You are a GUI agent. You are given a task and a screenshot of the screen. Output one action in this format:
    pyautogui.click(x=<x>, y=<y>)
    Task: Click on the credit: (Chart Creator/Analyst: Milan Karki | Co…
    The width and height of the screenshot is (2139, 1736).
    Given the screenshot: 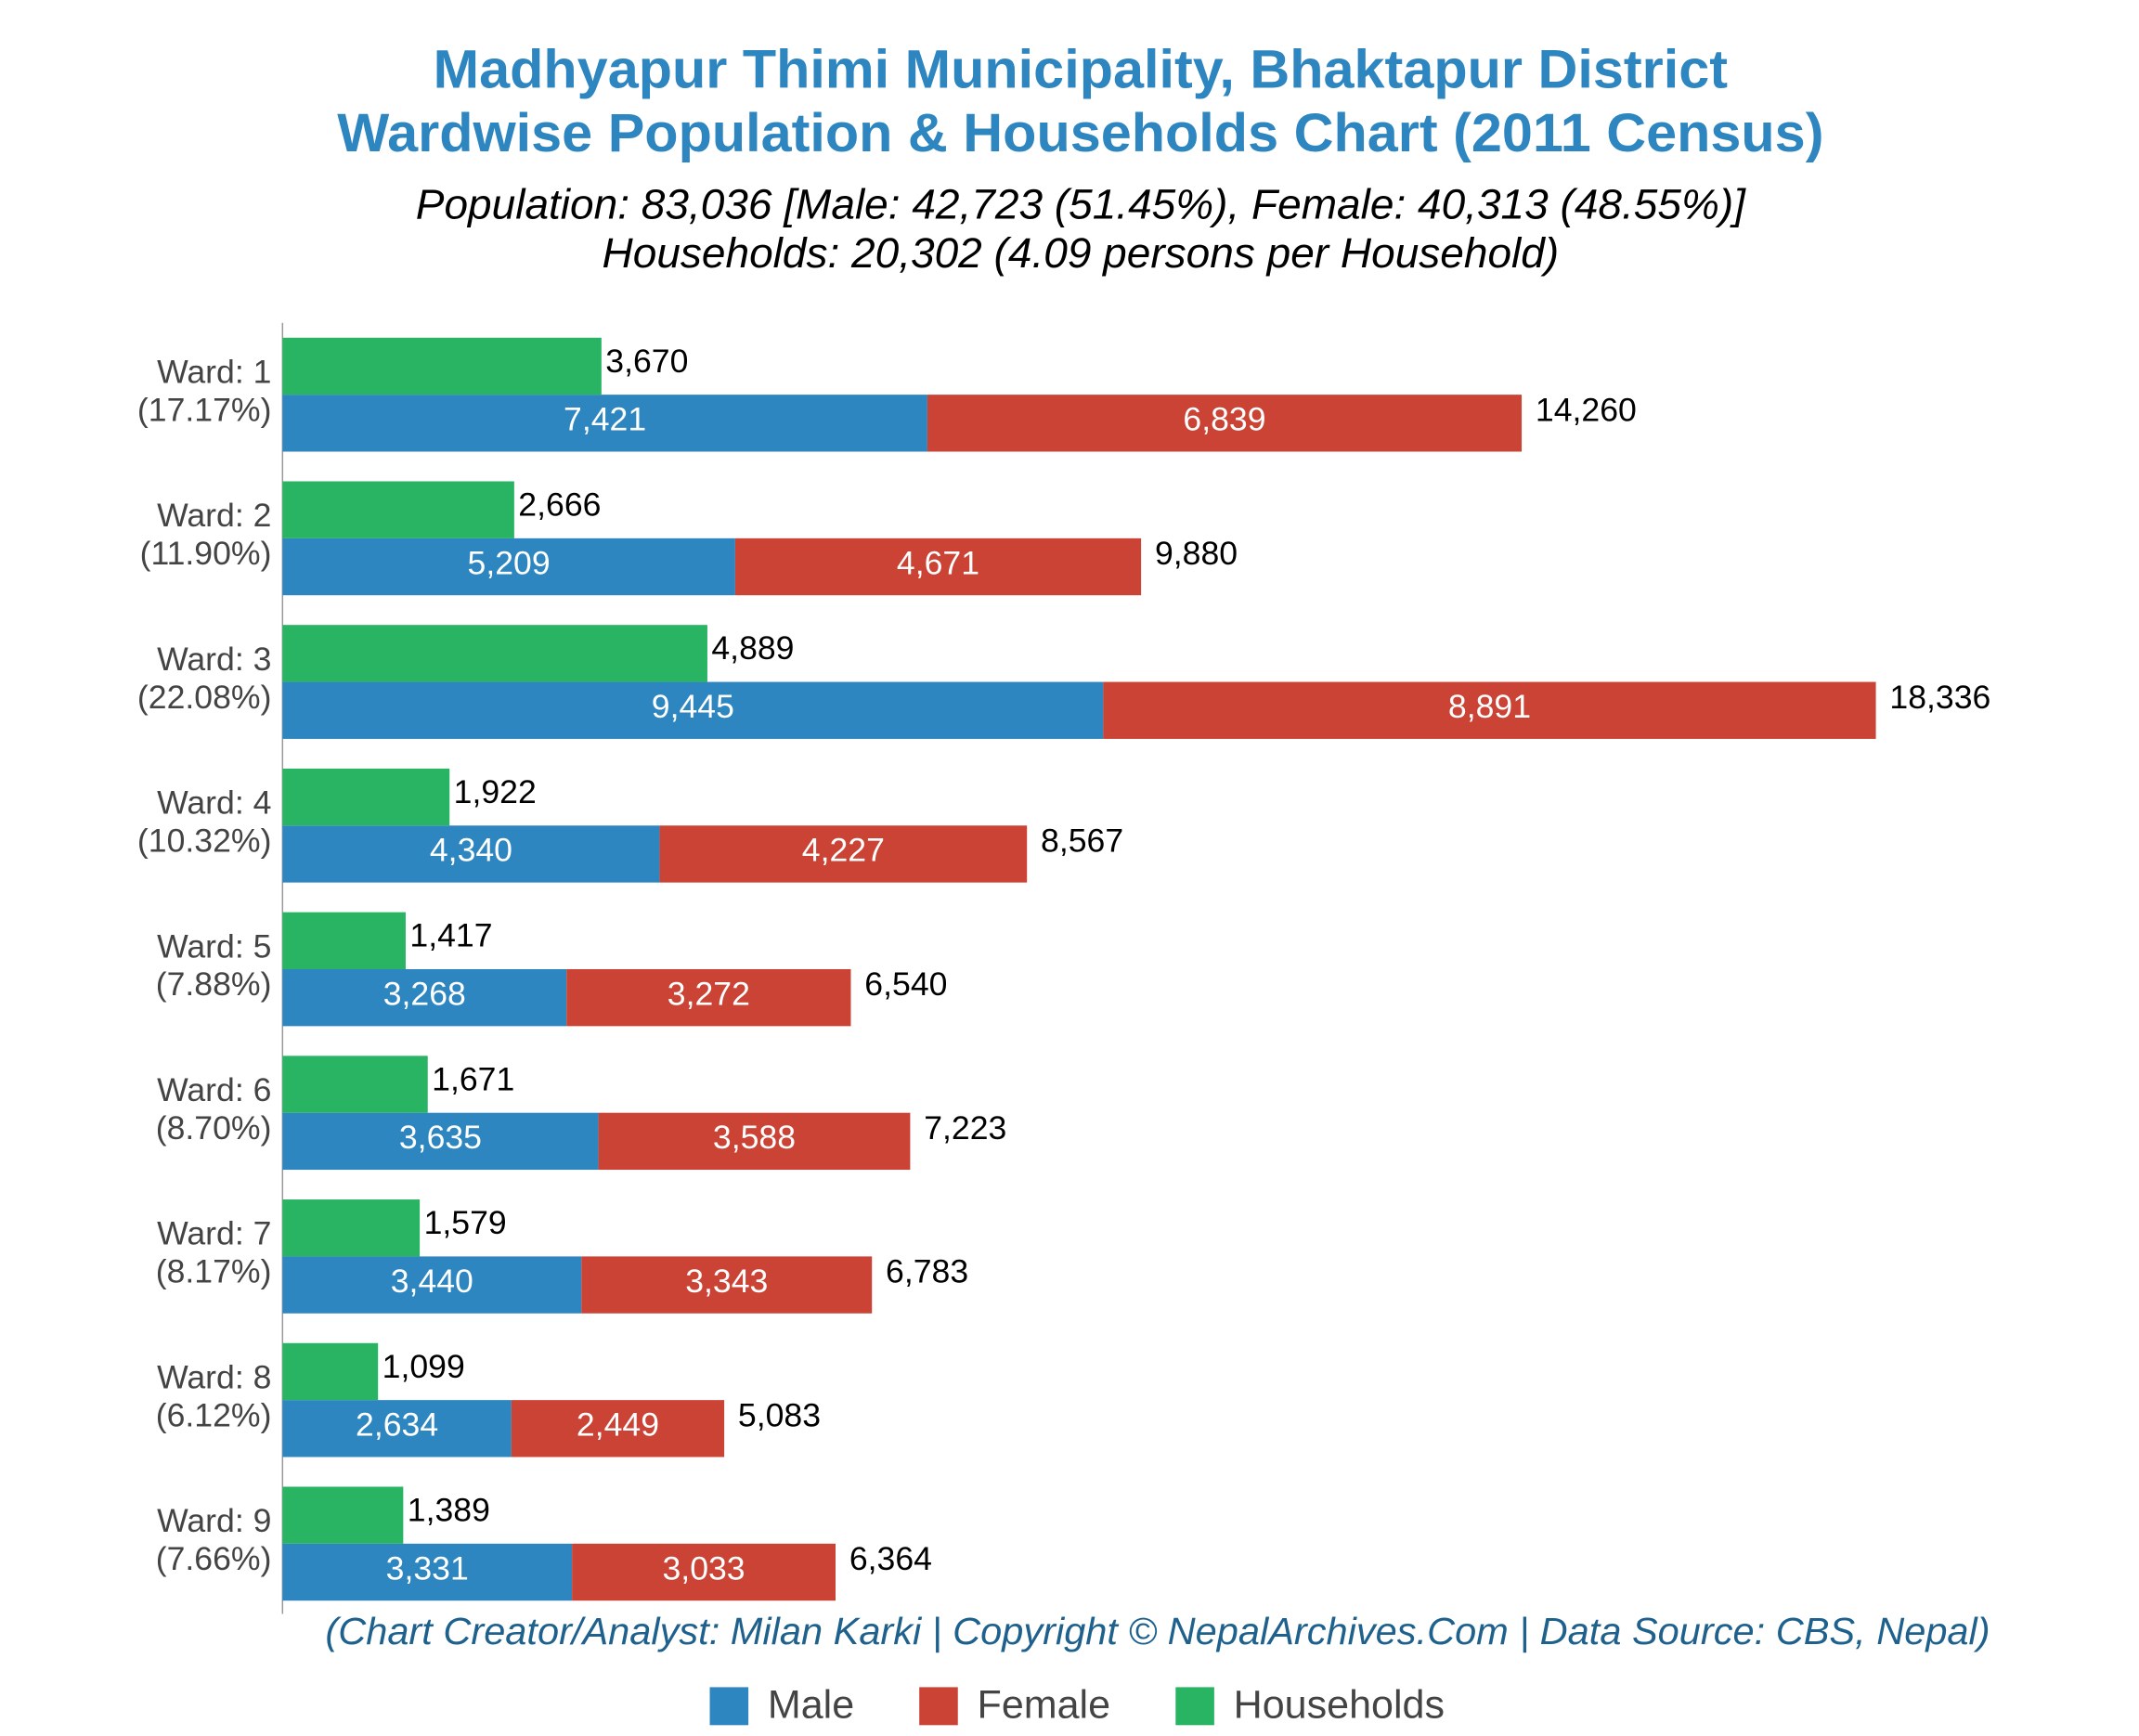 What is the action you would take?
    pyautogui.click(x=1157, y=1632)
    